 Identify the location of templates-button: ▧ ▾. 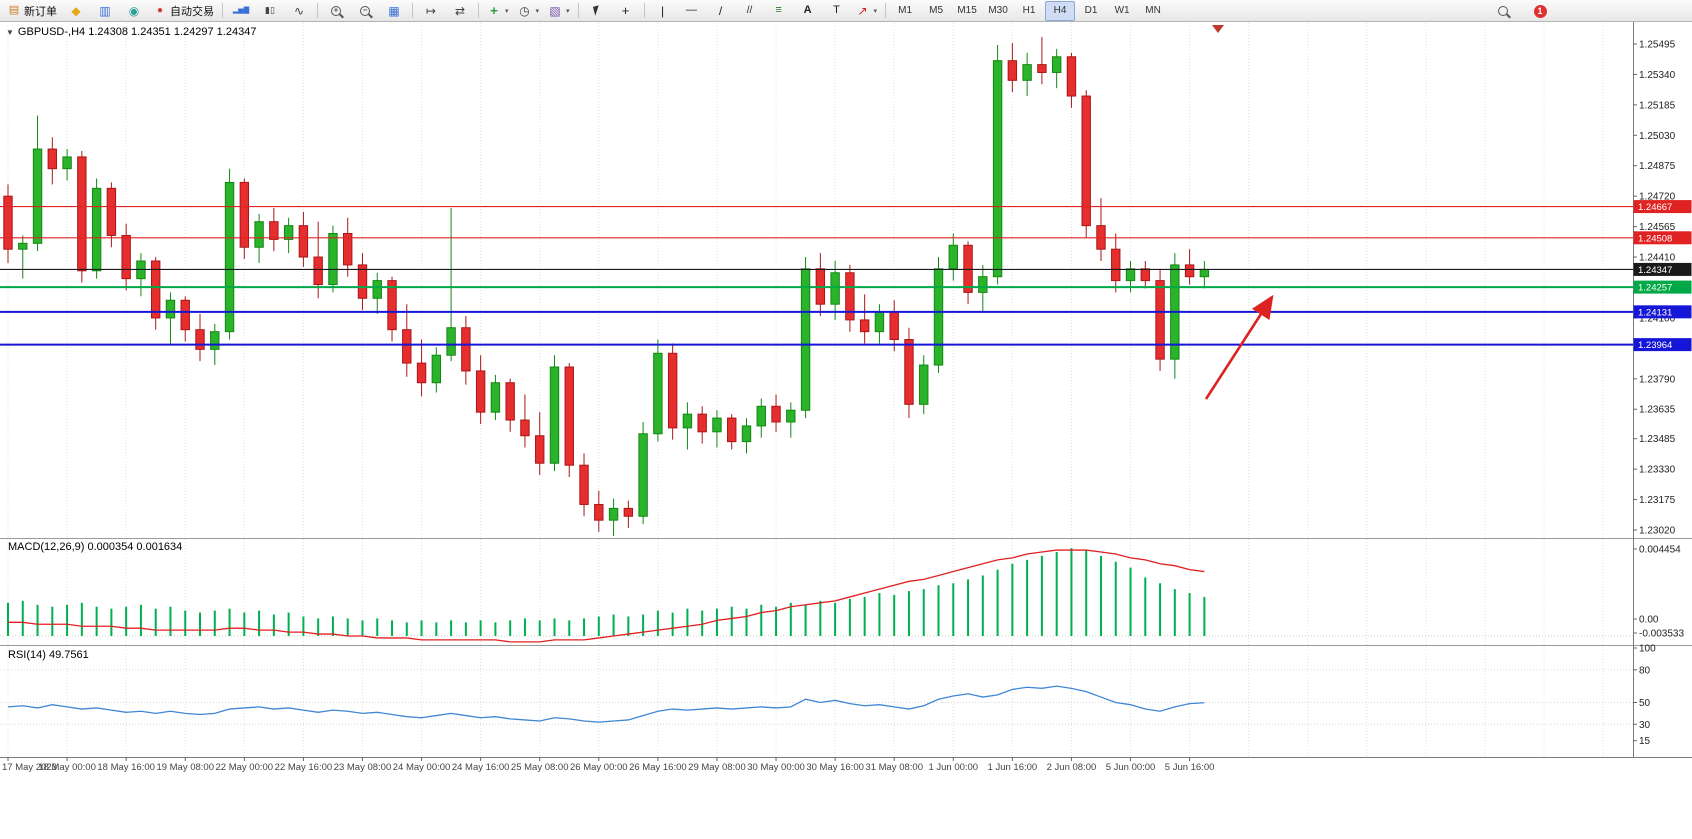
(559, 11).